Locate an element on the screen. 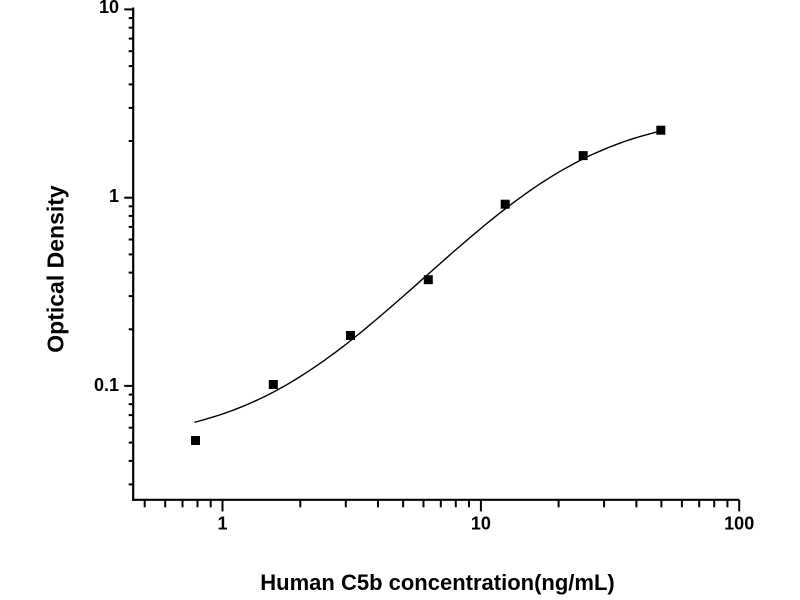 Image resolution: width=800 pixels, height=600 pixels. svg-text: 100 is located at coordinates (739, 524).